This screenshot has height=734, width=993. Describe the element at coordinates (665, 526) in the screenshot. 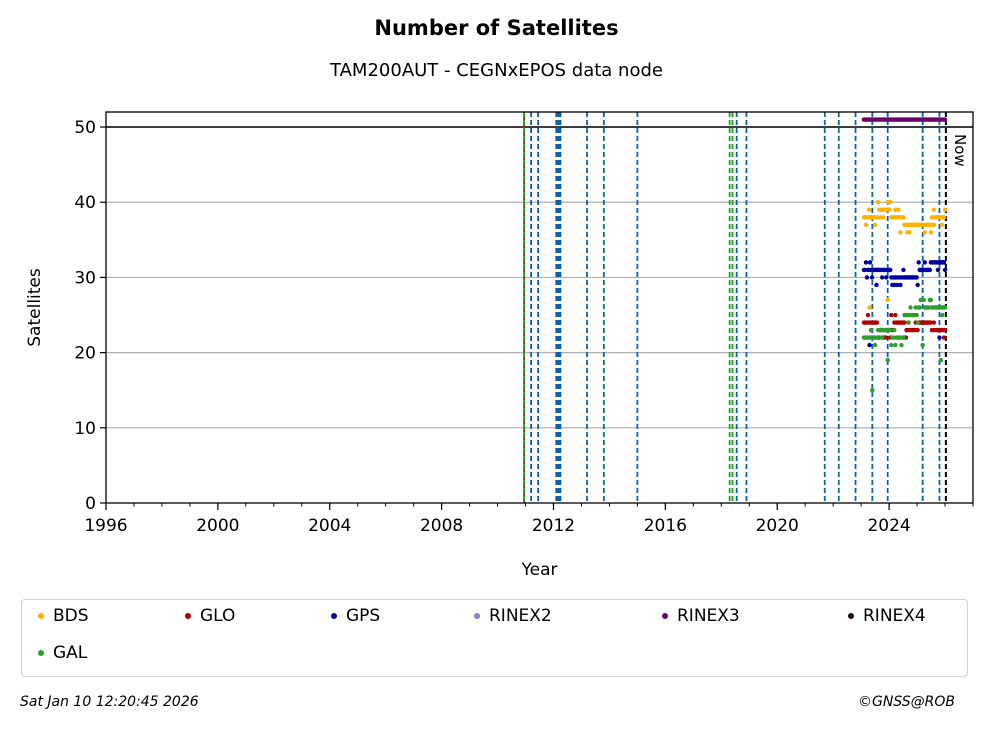

I see `x-tick-label-2016: 2016` at that location.